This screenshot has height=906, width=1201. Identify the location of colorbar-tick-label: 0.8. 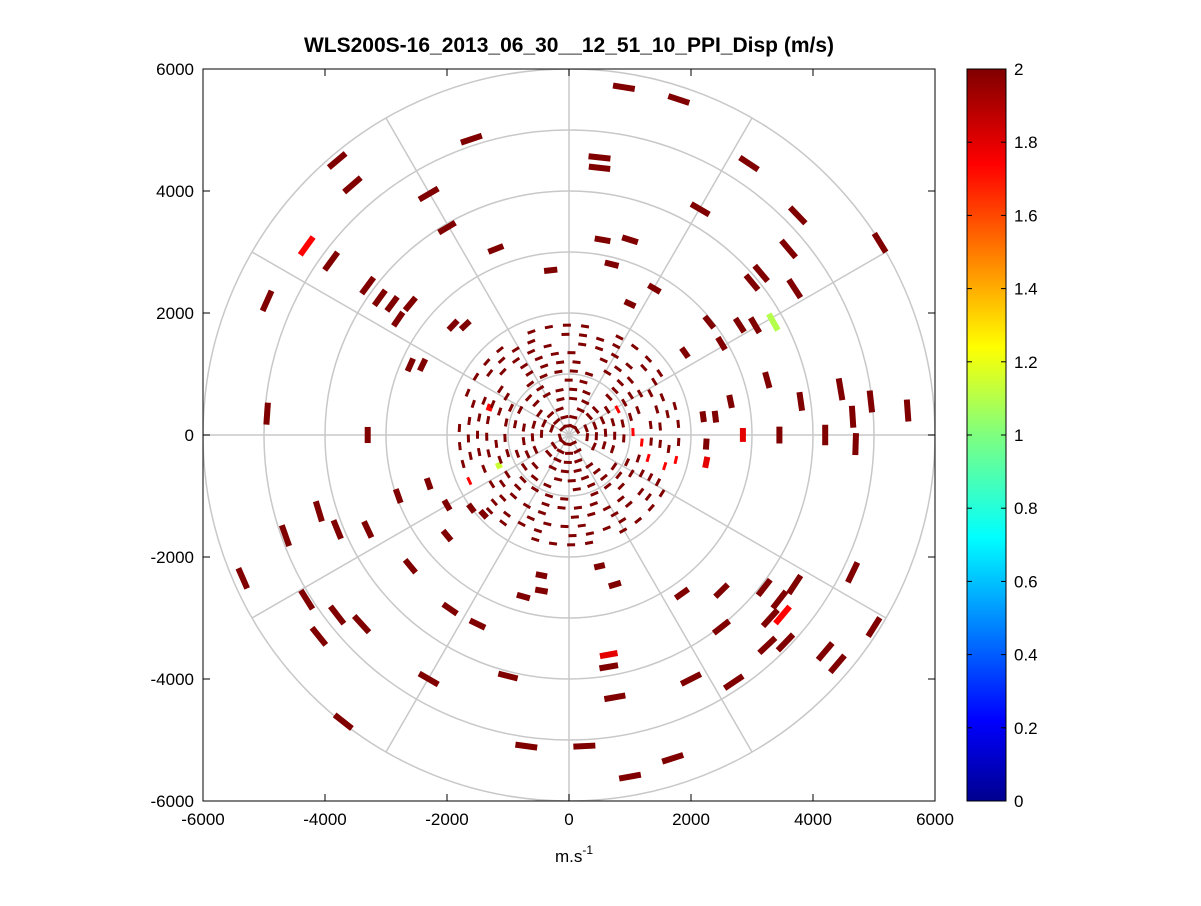
(1026, 508).